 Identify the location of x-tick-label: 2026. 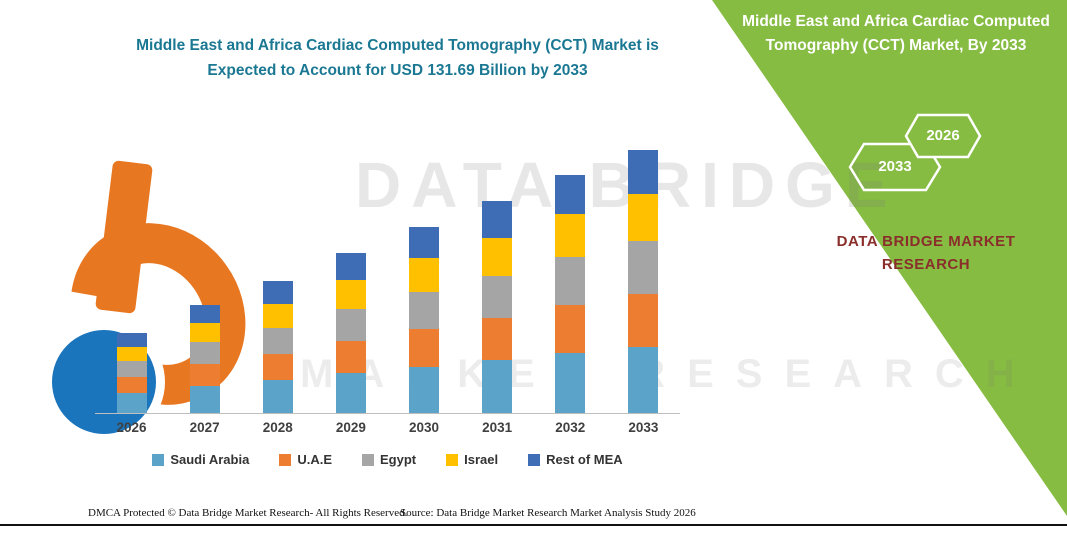
(131, 427).